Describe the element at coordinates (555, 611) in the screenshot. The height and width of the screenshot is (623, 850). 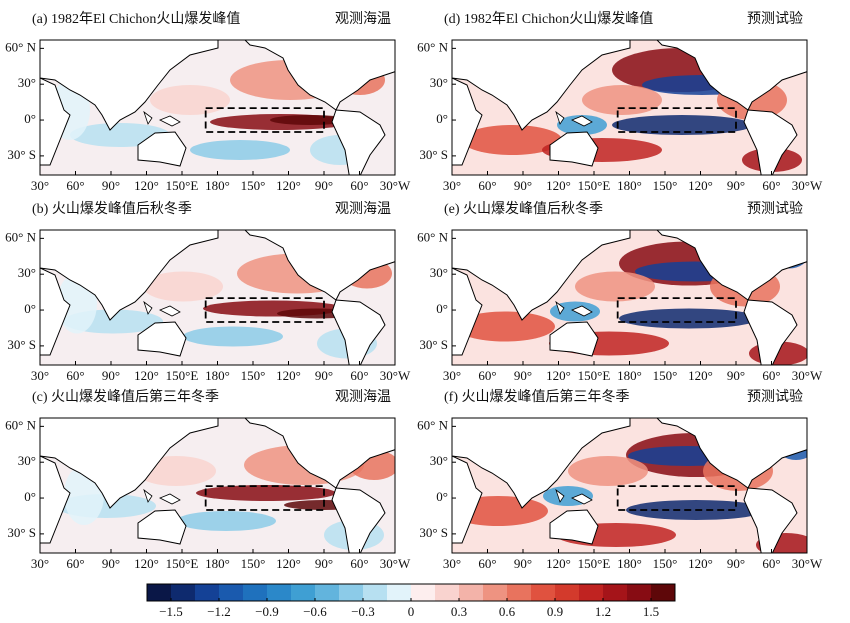
I see `colorbar-tick-label: 0.9` at that location.